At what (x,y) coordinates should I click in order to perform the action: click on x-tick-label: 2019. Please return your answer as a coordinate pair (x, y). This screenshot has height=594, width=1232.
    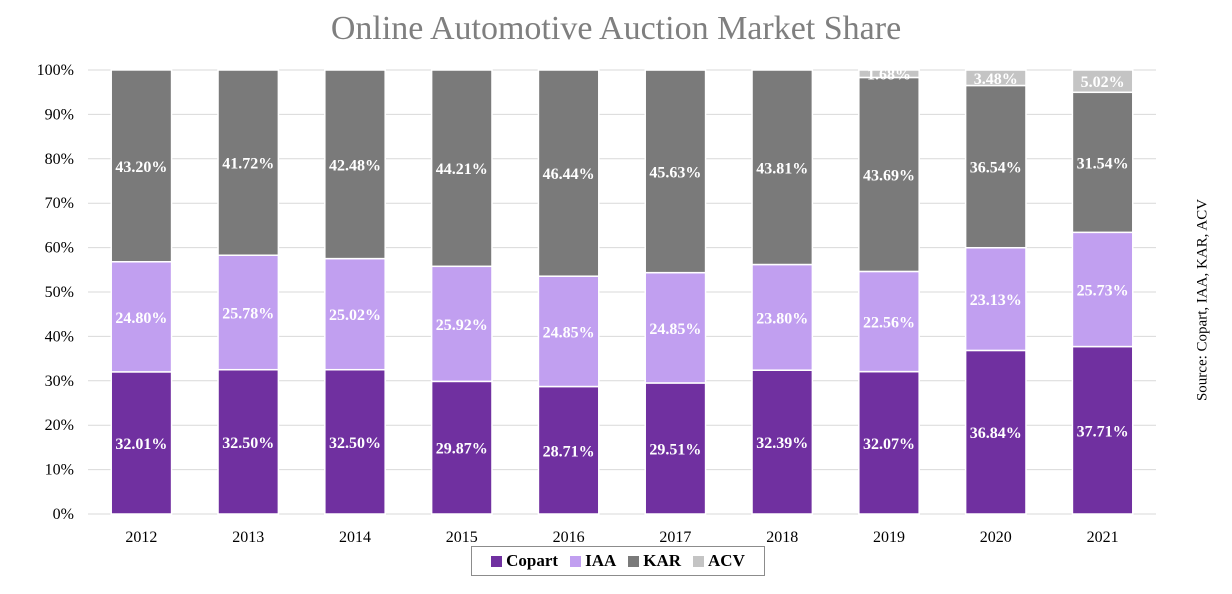
    Looking at the image, I should click on (889, 537).